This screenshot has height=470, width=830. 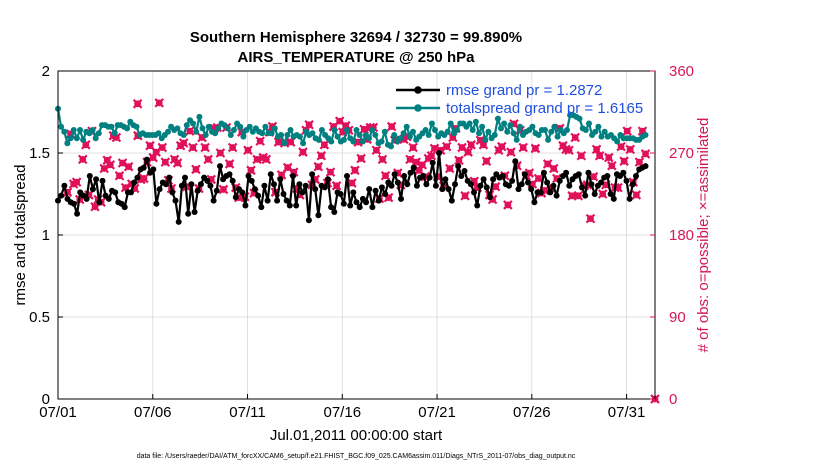 I want to click on x-tick-label: 07/31, so click(x=627, y=412).